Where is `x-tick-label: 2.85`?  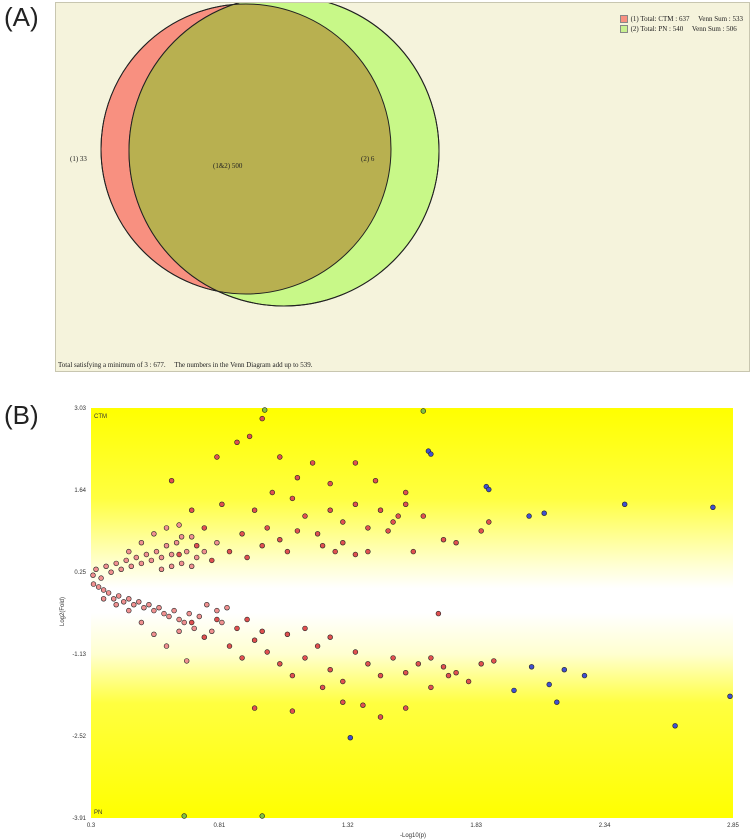 x-tick-label: 2.85 is located at coordinates (733, 826).